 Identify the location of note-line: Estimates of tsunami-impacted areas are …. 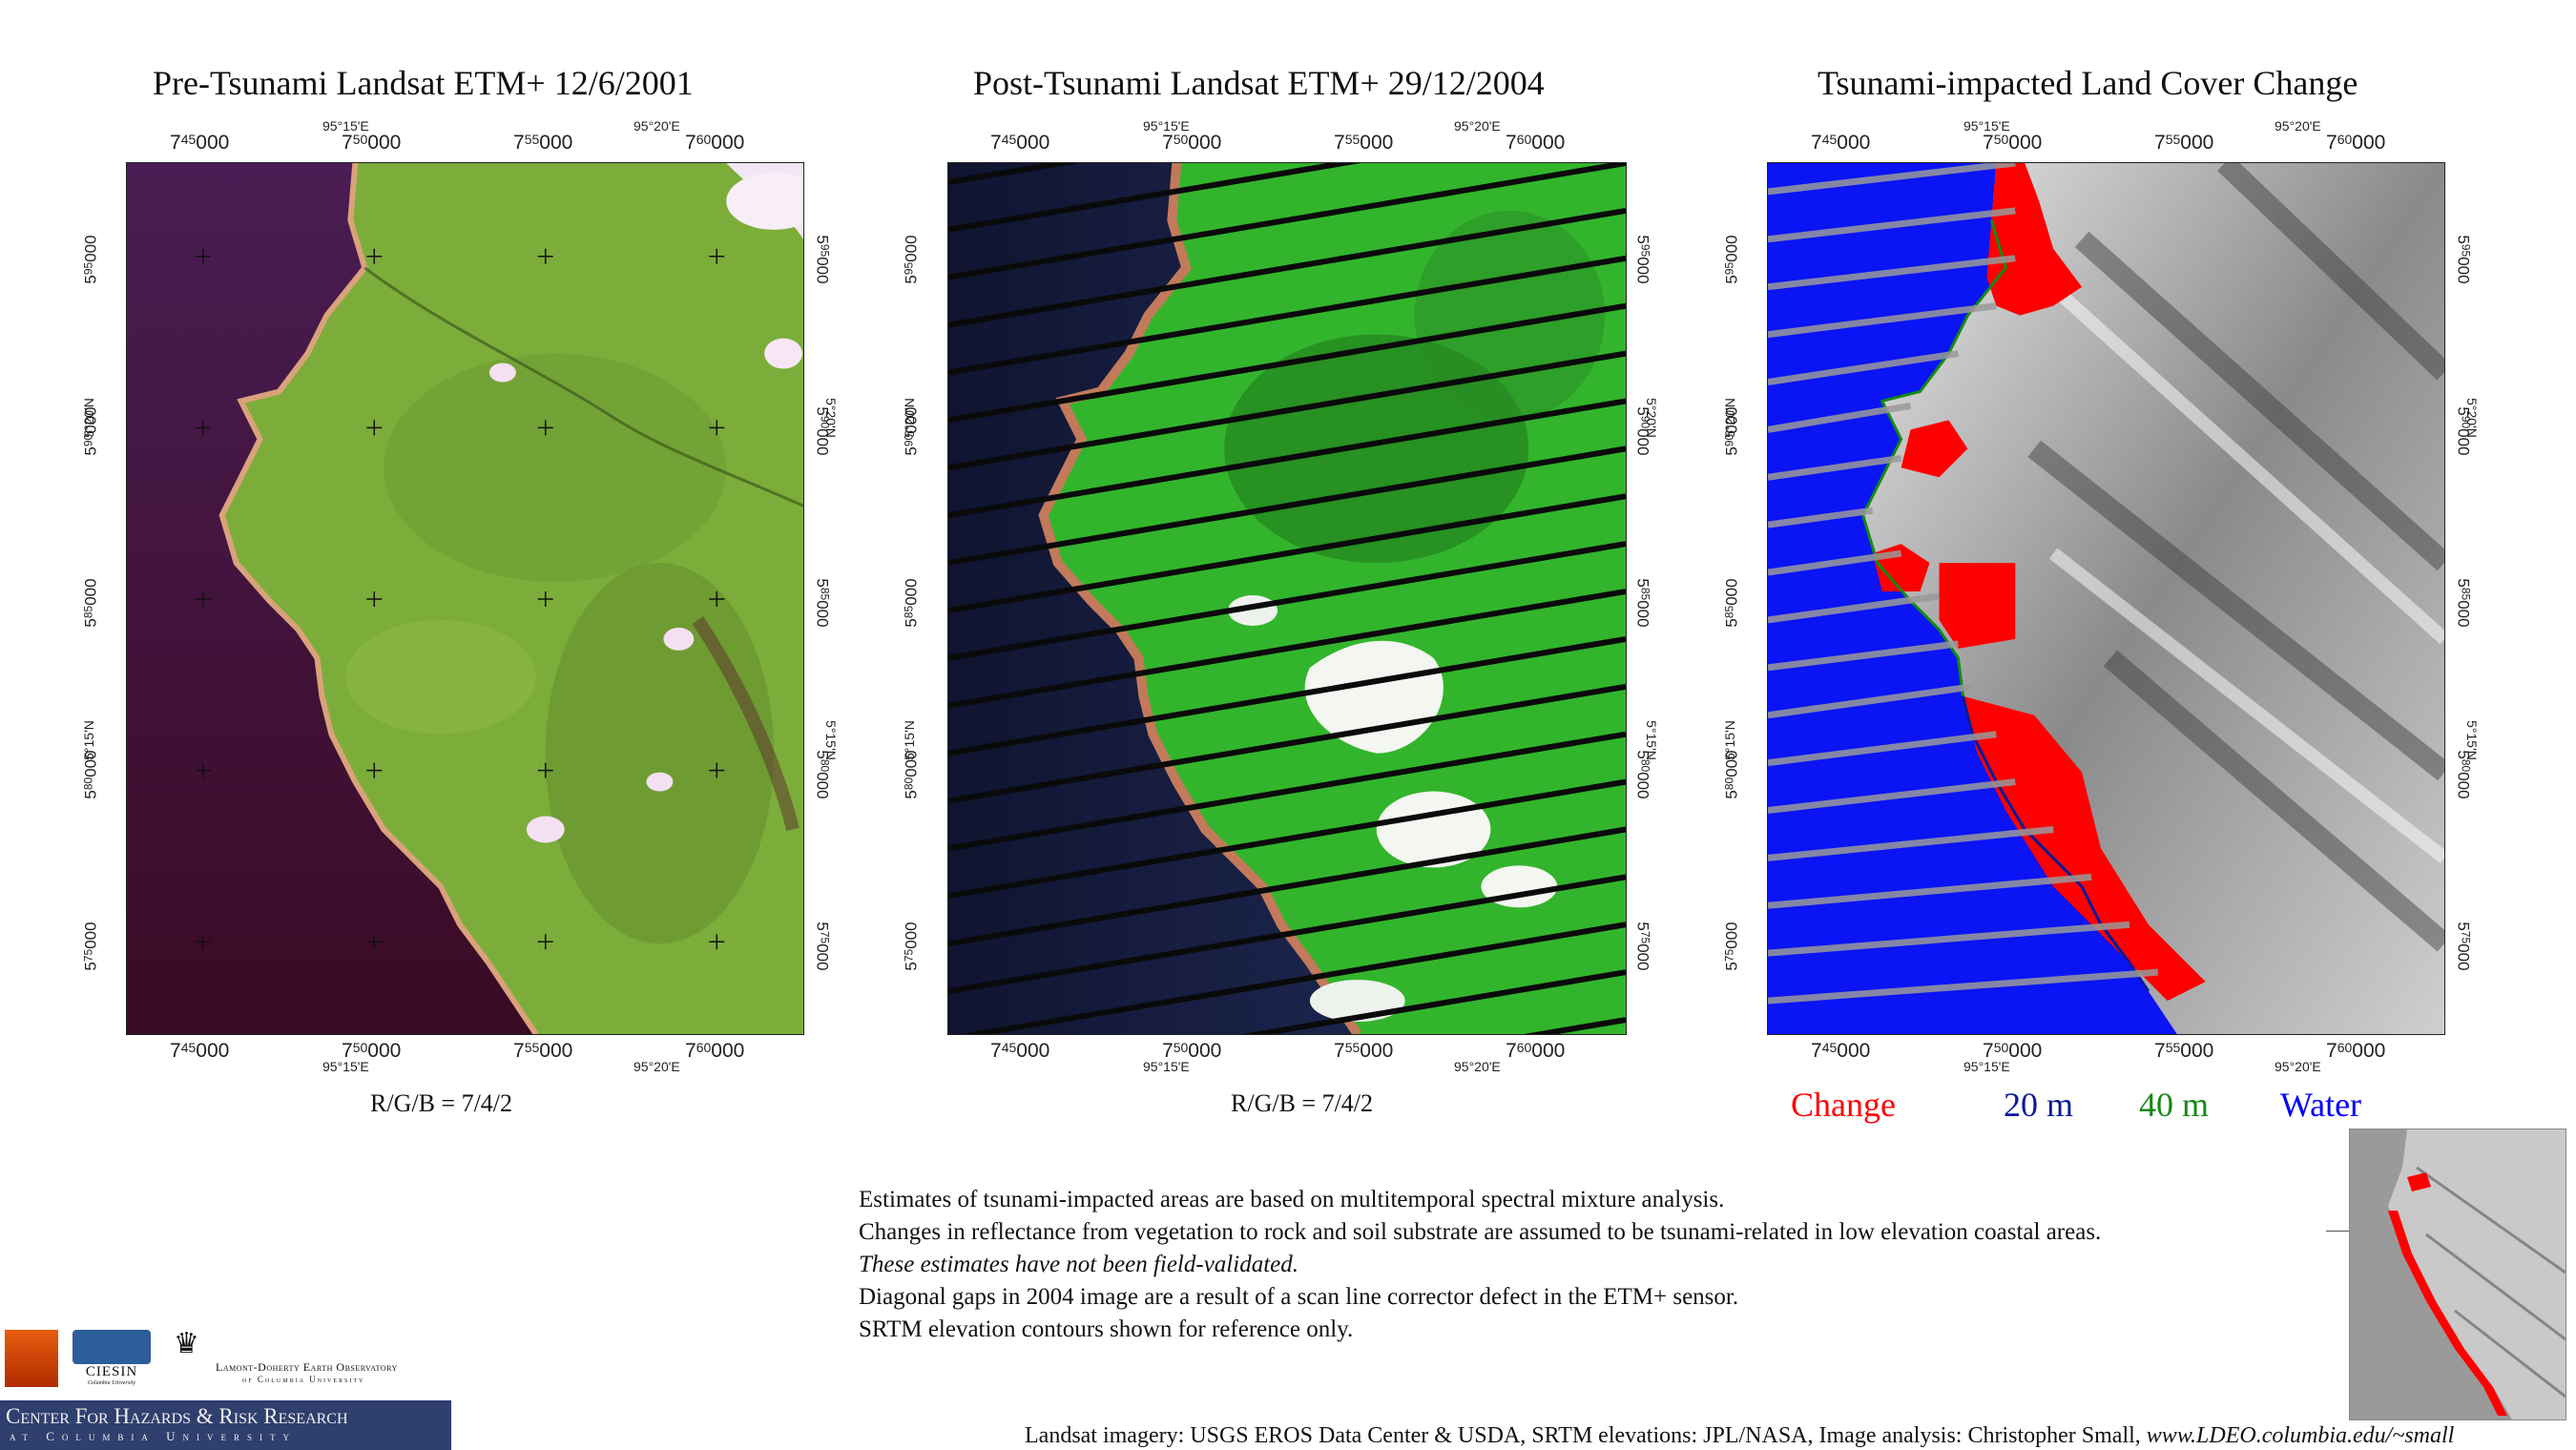
(1292, 1200).